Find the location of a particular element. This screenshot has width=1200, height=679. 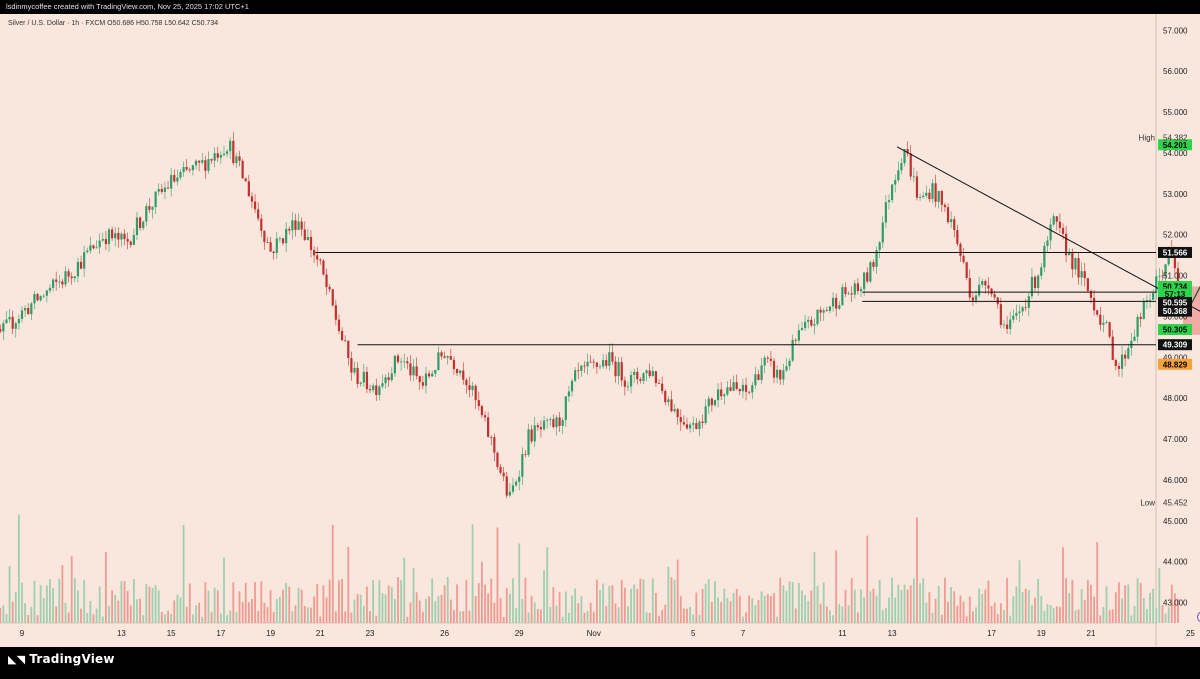

x-tick-label: 17 is located at coordinates (220, 633).